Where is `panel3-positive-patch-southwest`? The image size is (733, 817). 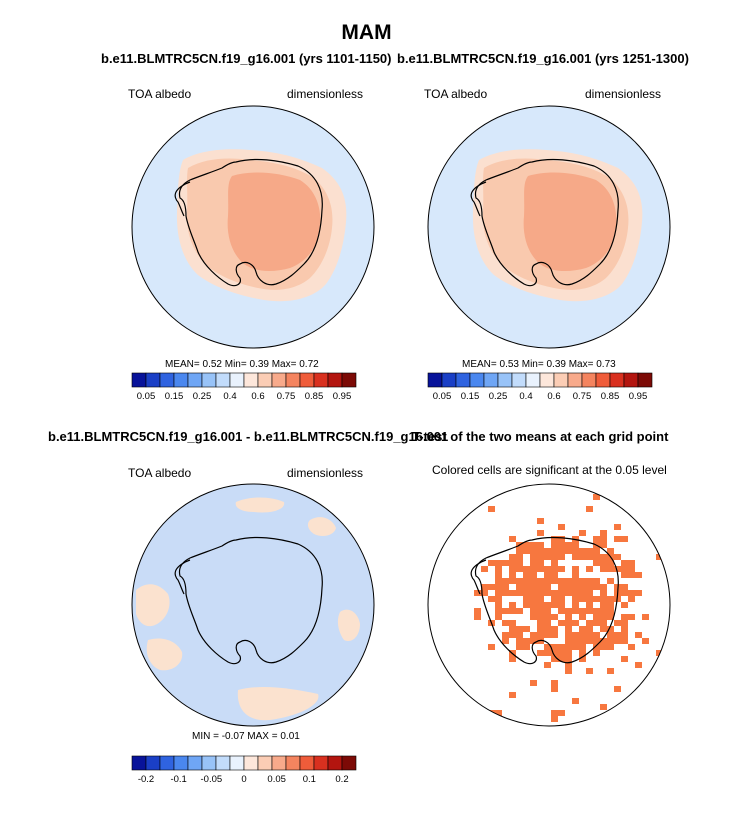 panel3-positive-patch-southwest is located at coordinates (164, 654).